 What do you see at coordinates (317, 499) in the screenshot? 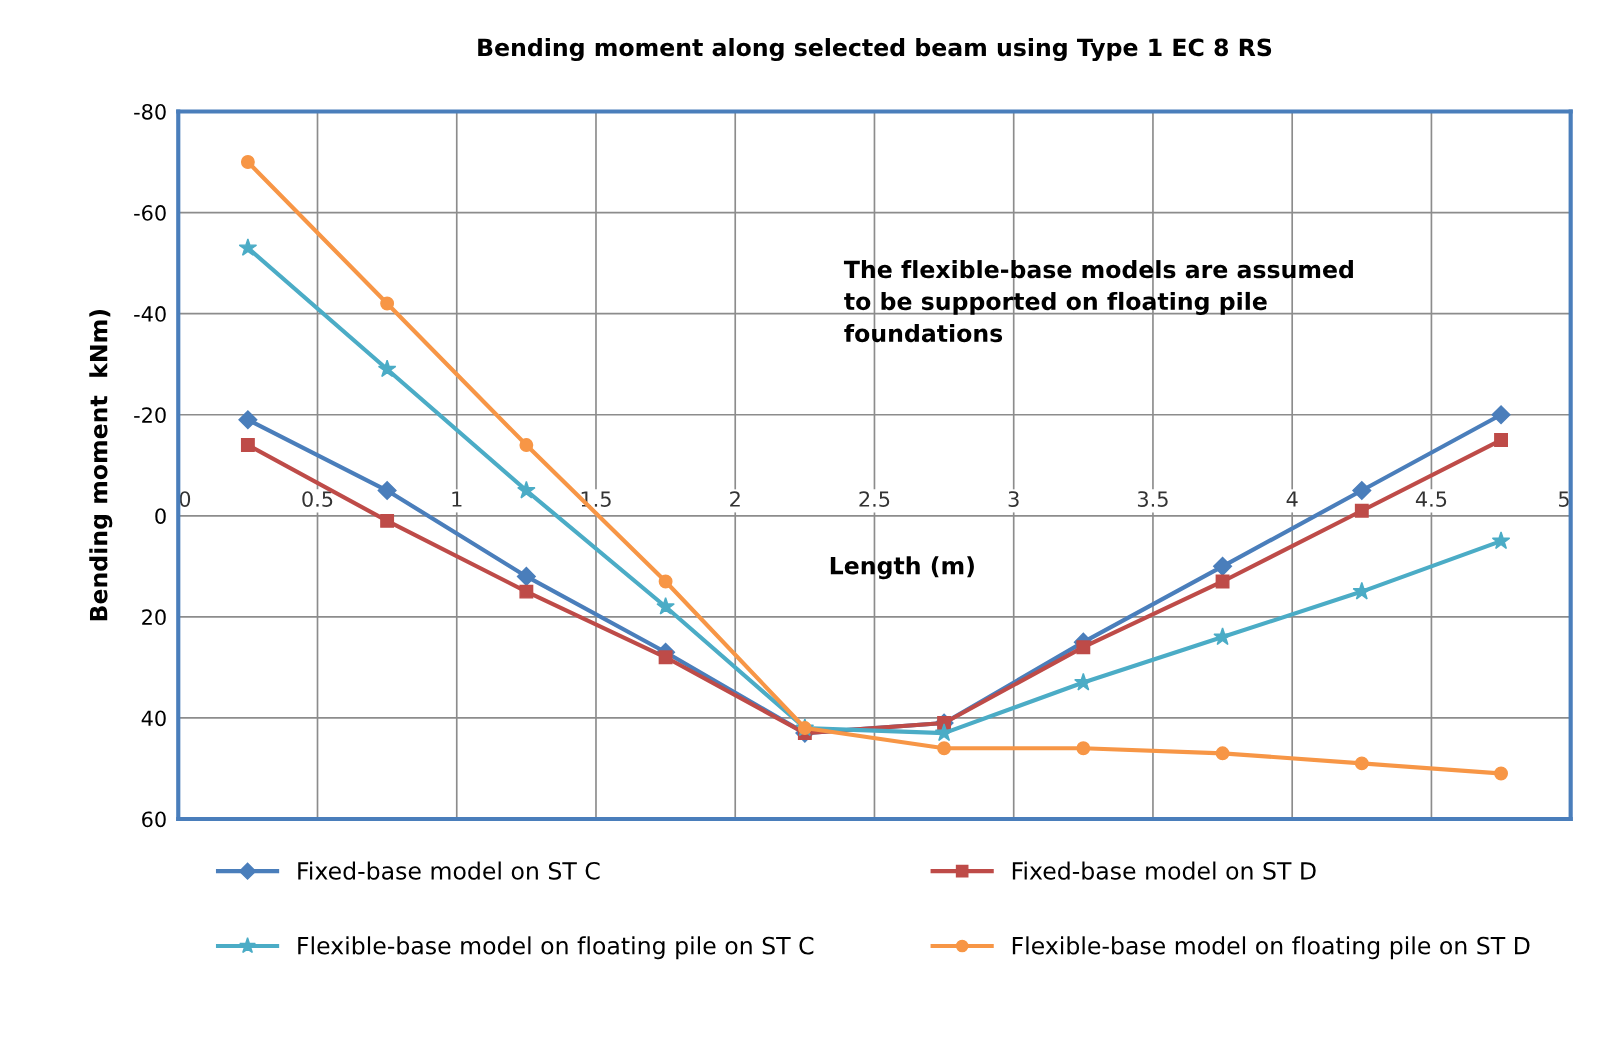
I see `x-tick-label: 0.5` at bounding box center [317, 499].